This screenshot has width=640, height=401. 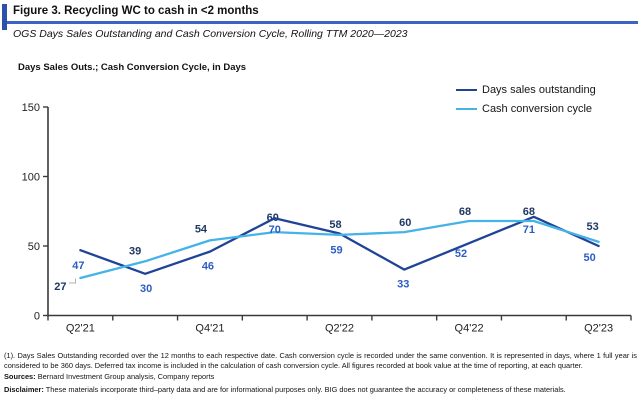 What do you see at coordinates (466, 109) in the screenshot?
I see `ccc-line-swatch-icon` at bounding box center [466, 109].